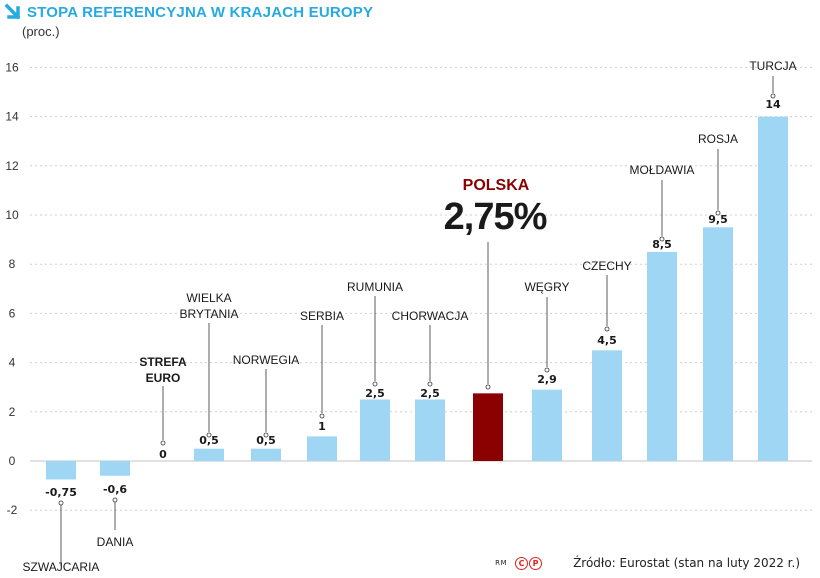 The width and height of the screenshot is (820, 578). I want to click on rm-logo-text: RM, so click(501, 563).